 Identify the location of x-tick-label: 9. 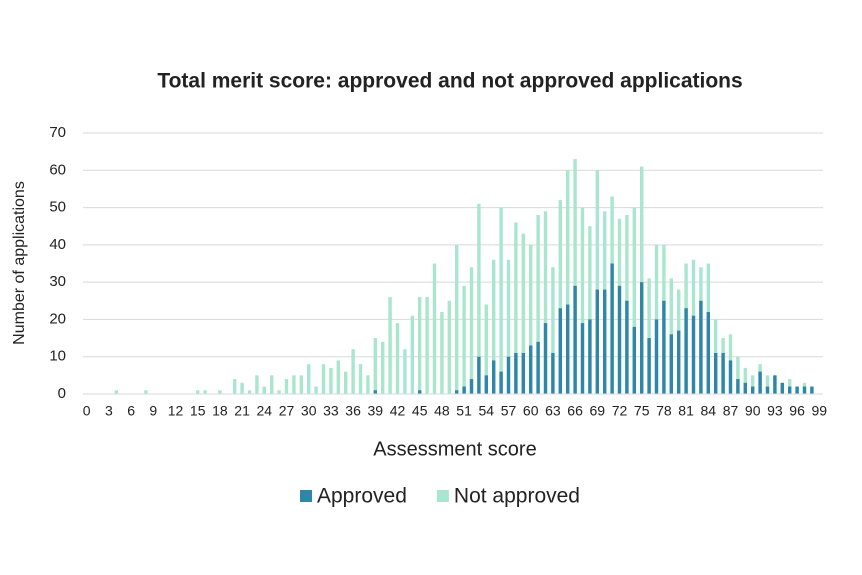
(153, 411).